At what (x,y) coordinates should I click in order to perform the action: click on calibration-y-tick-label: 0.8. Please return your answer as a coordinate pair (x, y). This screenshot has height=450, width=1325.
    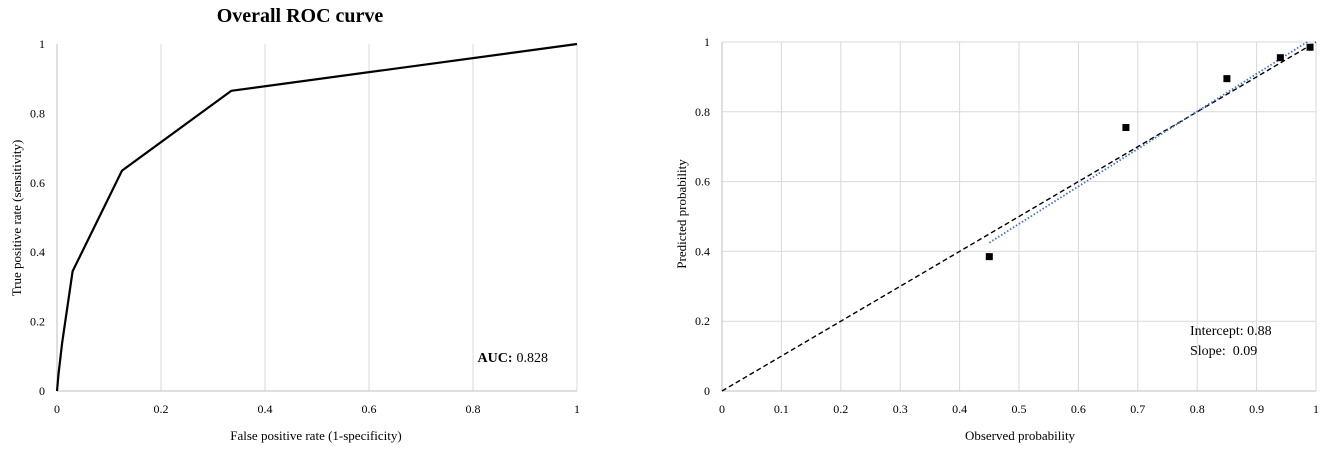
    Looking at the image, I should click on (702, 112).